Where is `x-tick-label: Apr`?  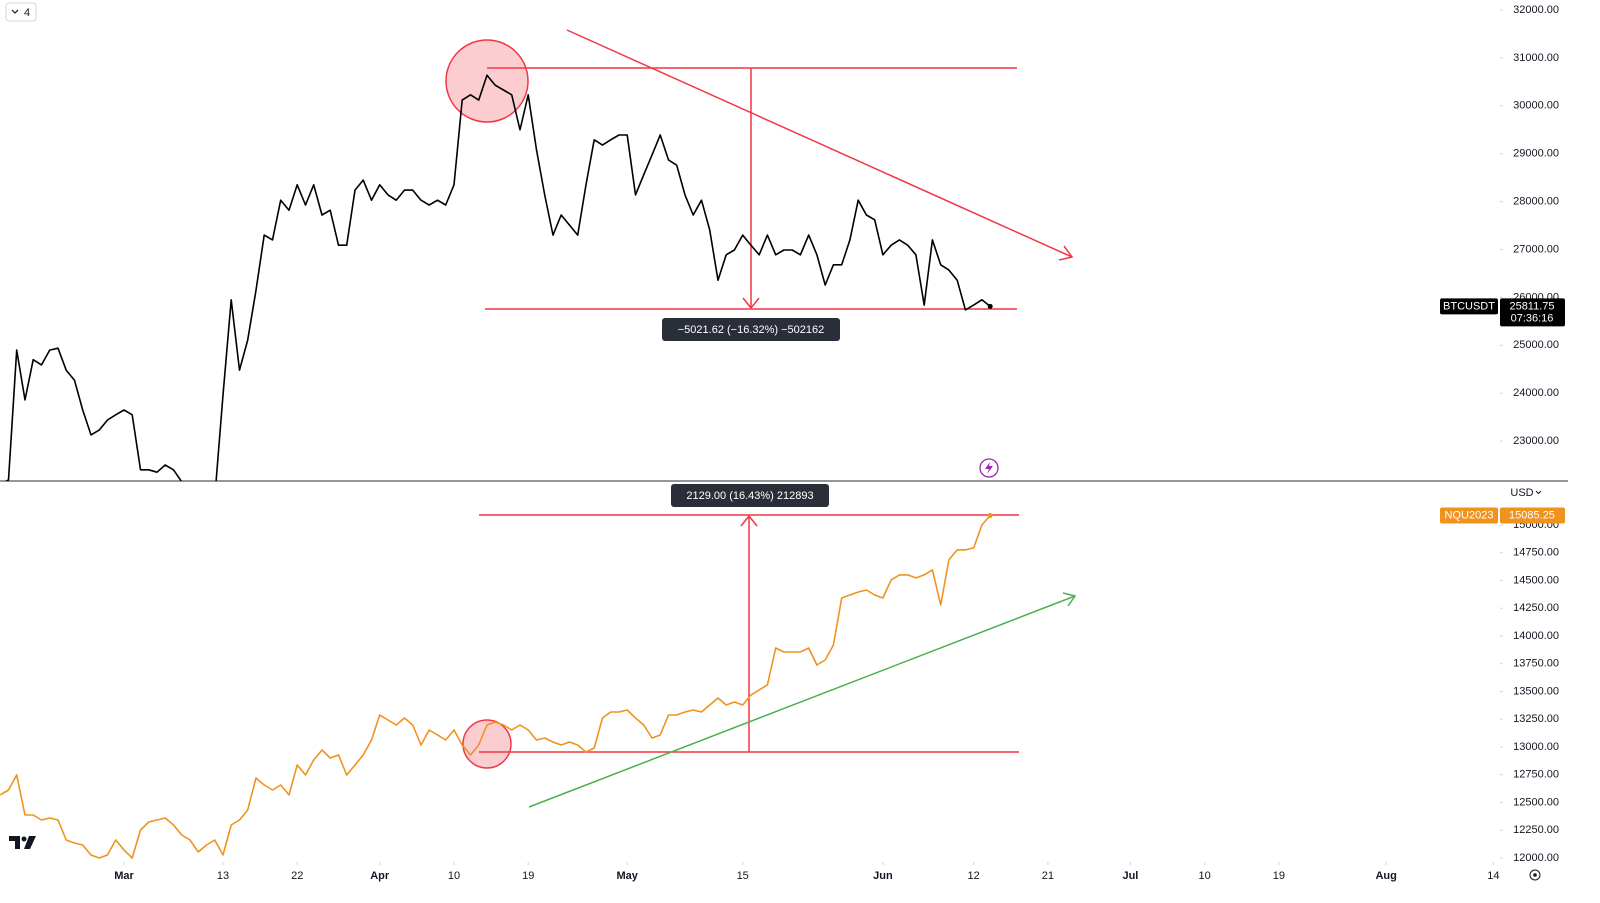
x-tick-label: Apr is located at coordinates (380, 876).